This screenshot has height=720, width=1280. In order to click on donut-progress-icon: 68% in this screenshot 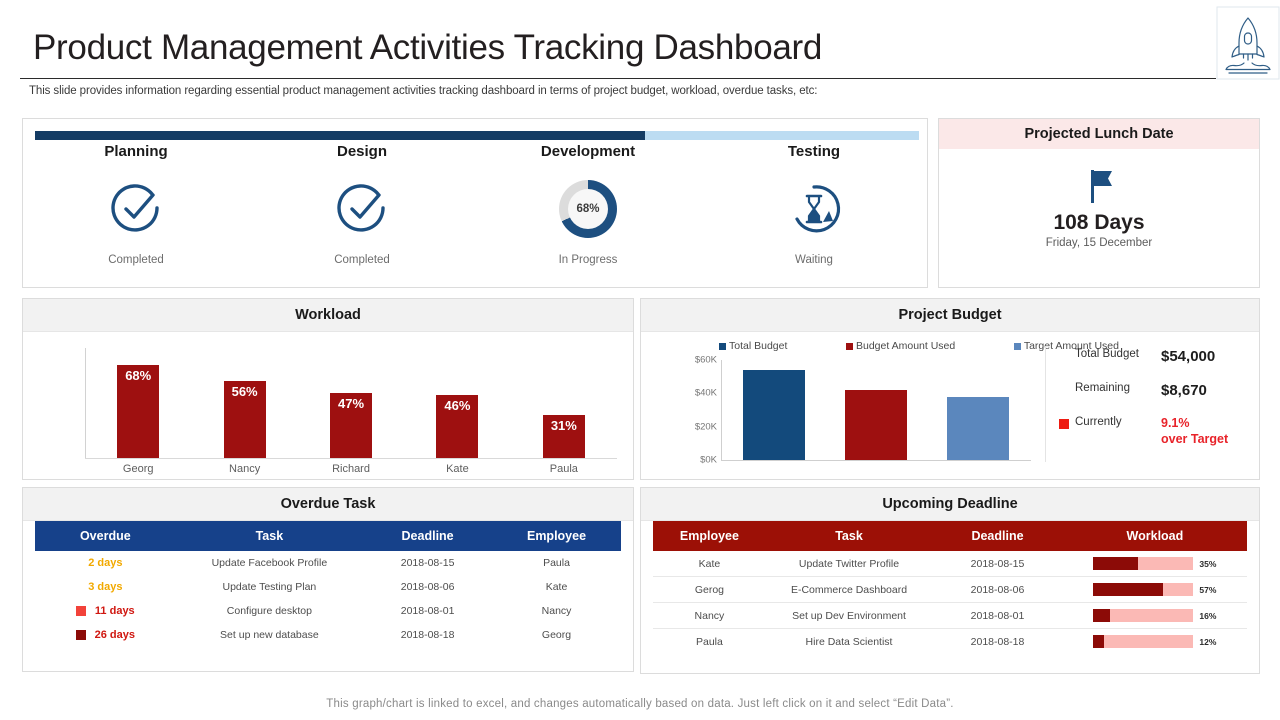, I will do `click(588, 209)`.